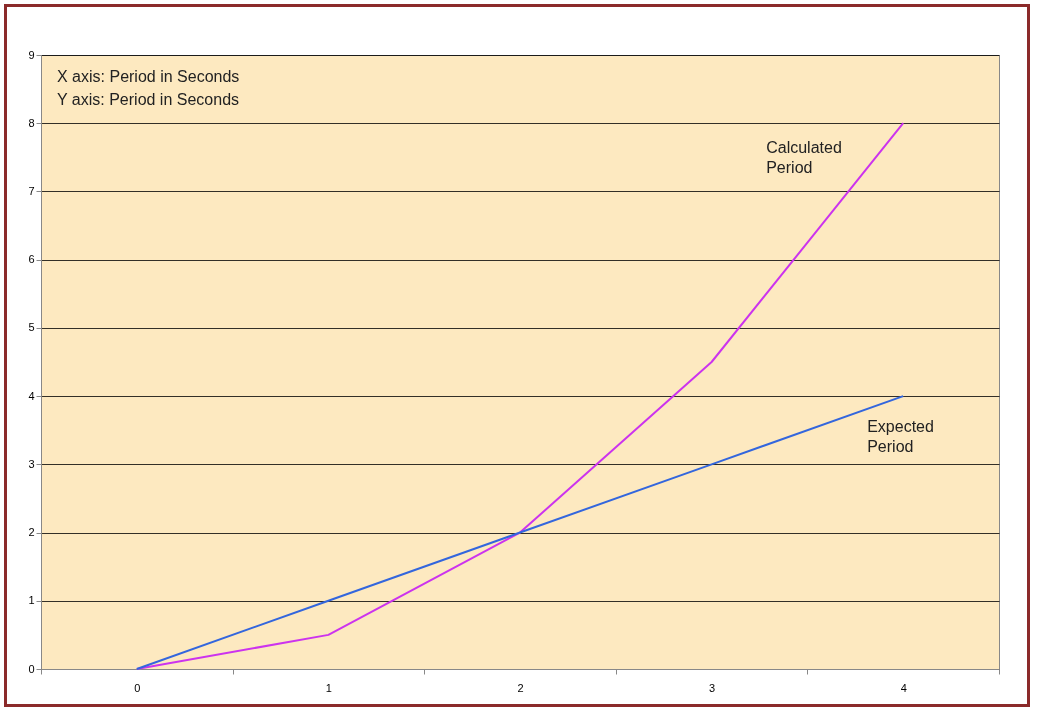 The height and width of the screenshot is (717, 1038). What do you see at coordinates (31, 122) in the screenshot?
I see `y-tick-label: 8` at bounding box center [31, 122].